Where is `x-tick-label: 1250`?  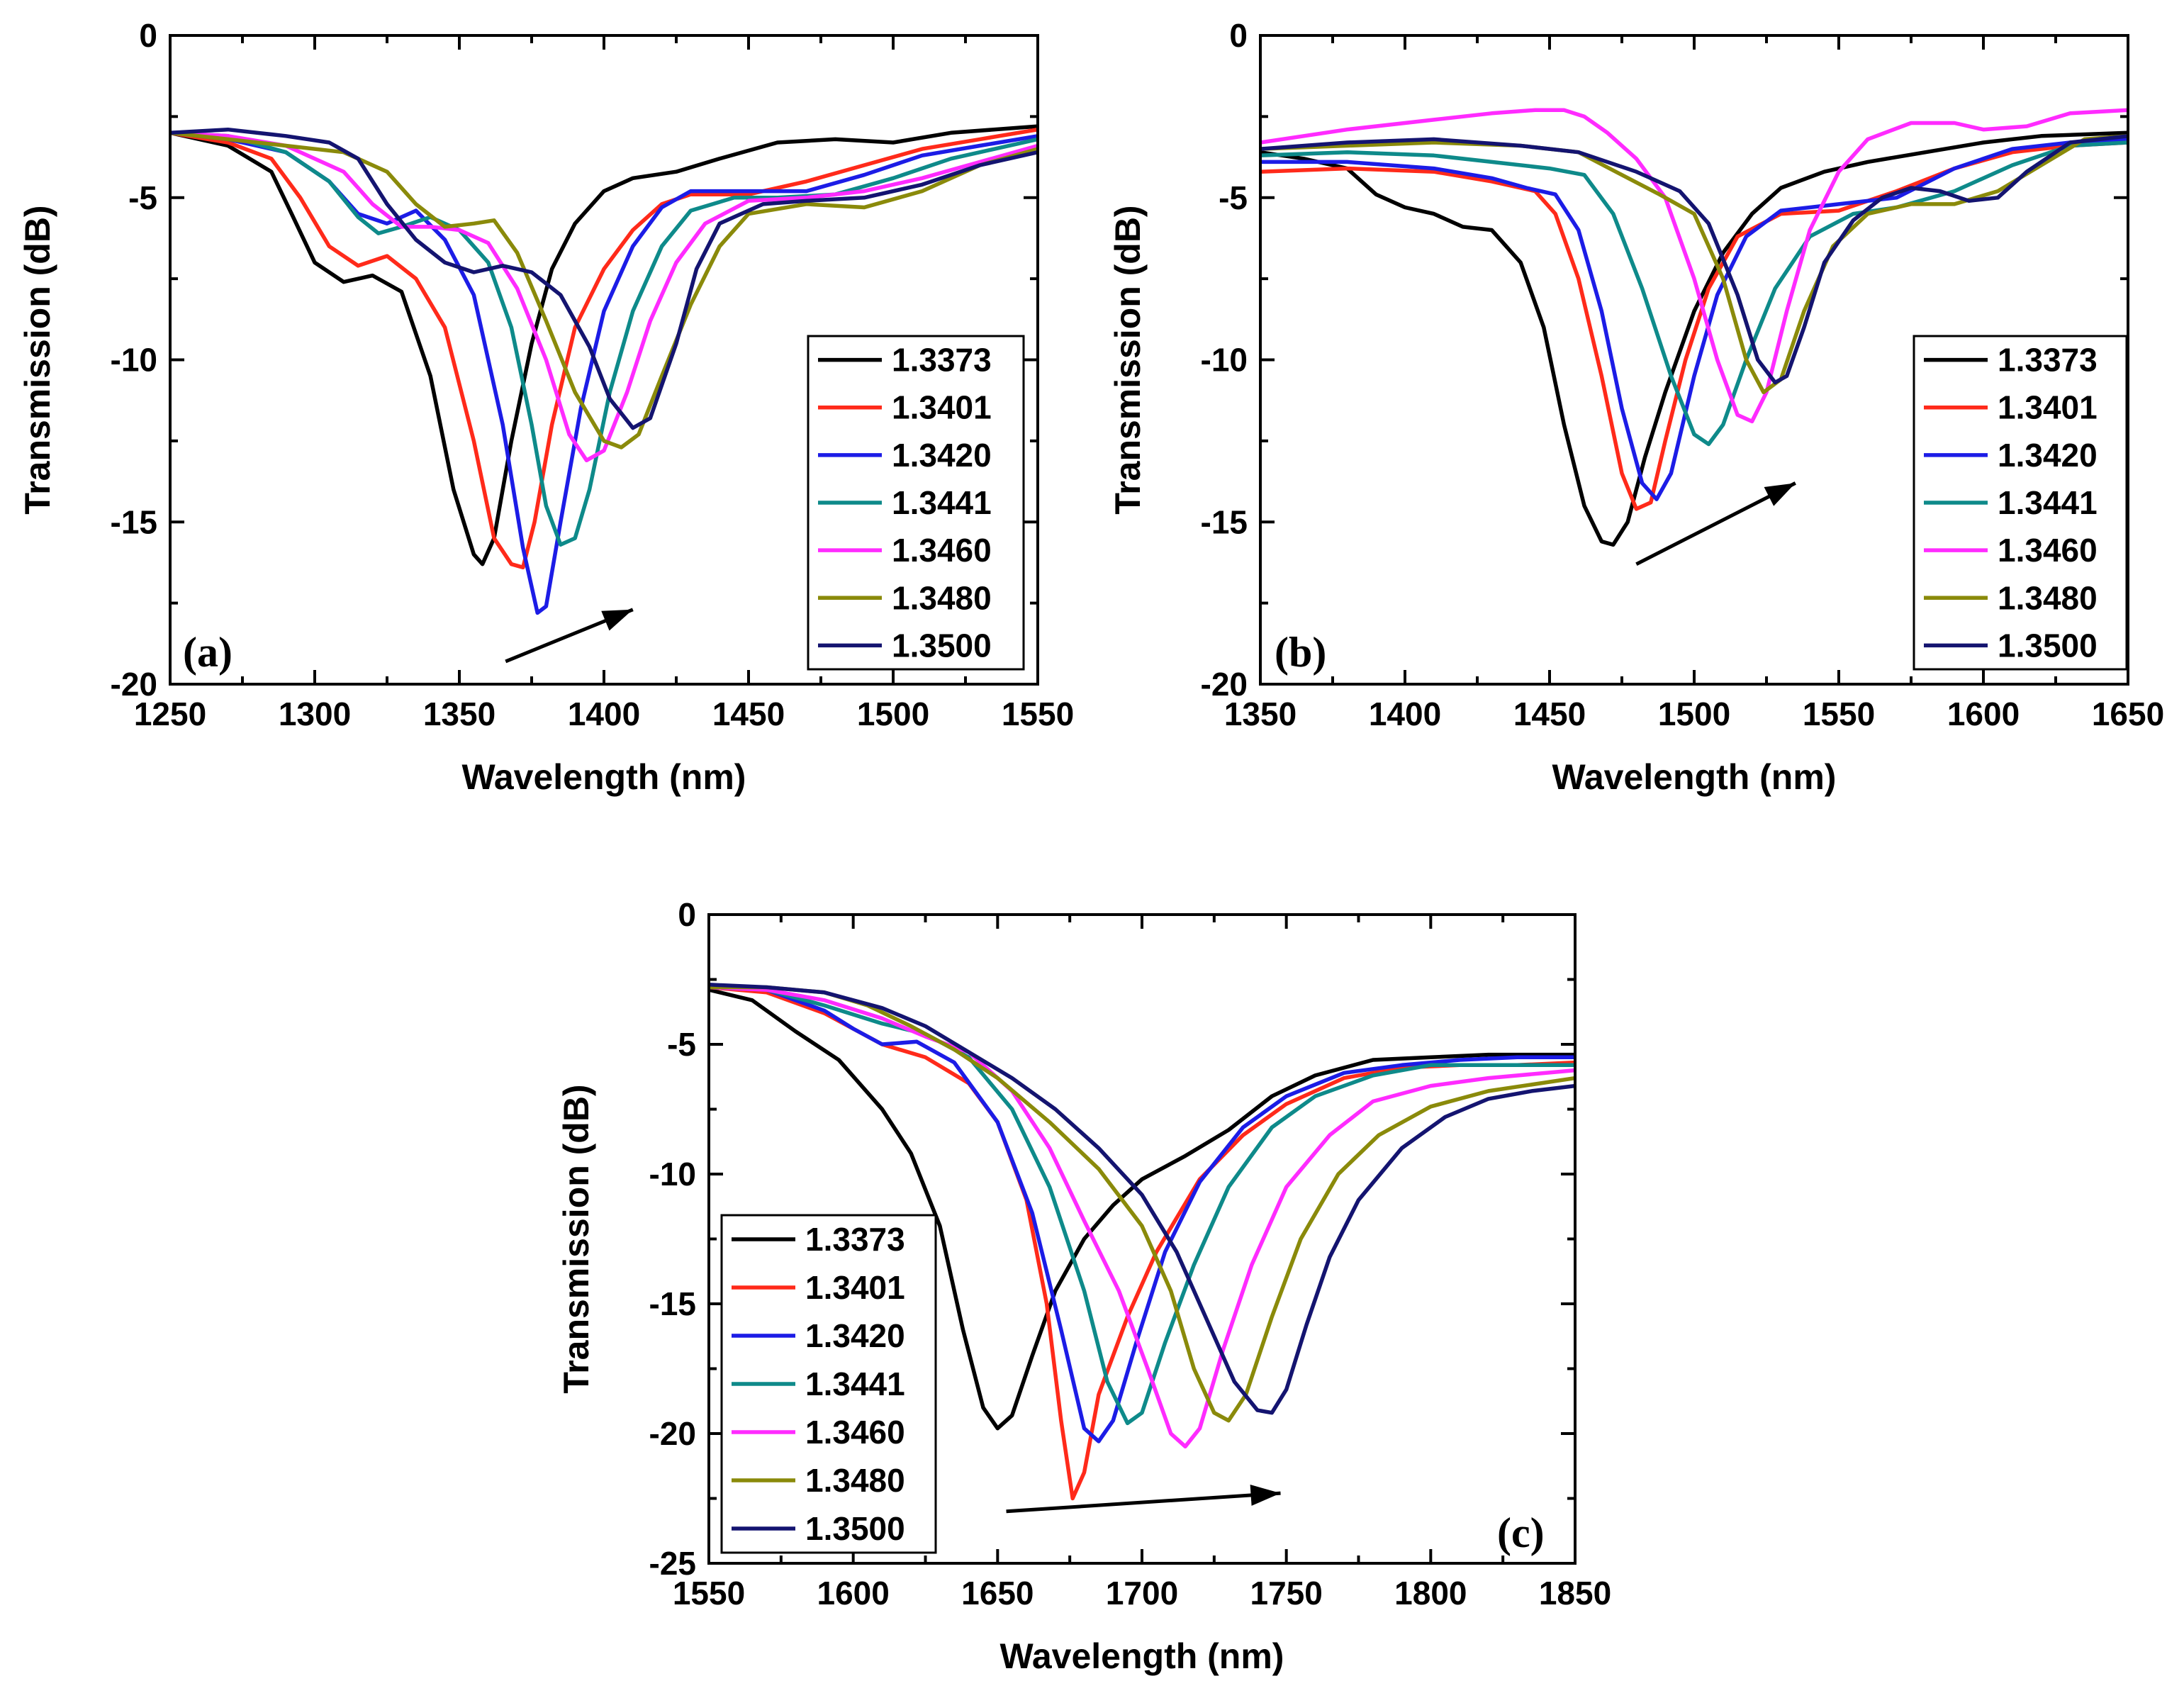
x-tick-label: 1250 is located at coordinates (170, 714).